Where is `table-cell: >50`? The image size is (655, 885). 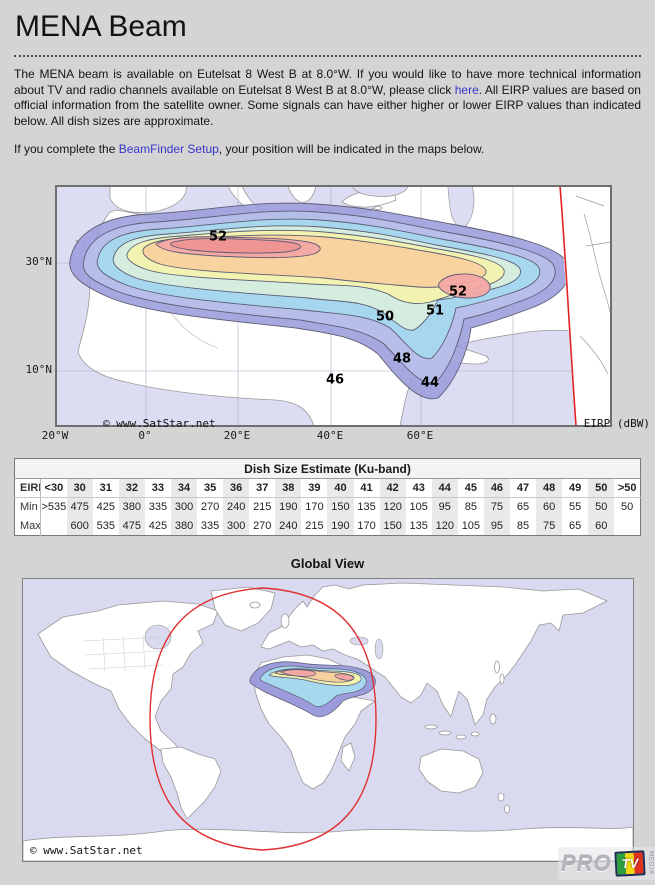 table-cell: >50 is located at coordinates (627, 488).